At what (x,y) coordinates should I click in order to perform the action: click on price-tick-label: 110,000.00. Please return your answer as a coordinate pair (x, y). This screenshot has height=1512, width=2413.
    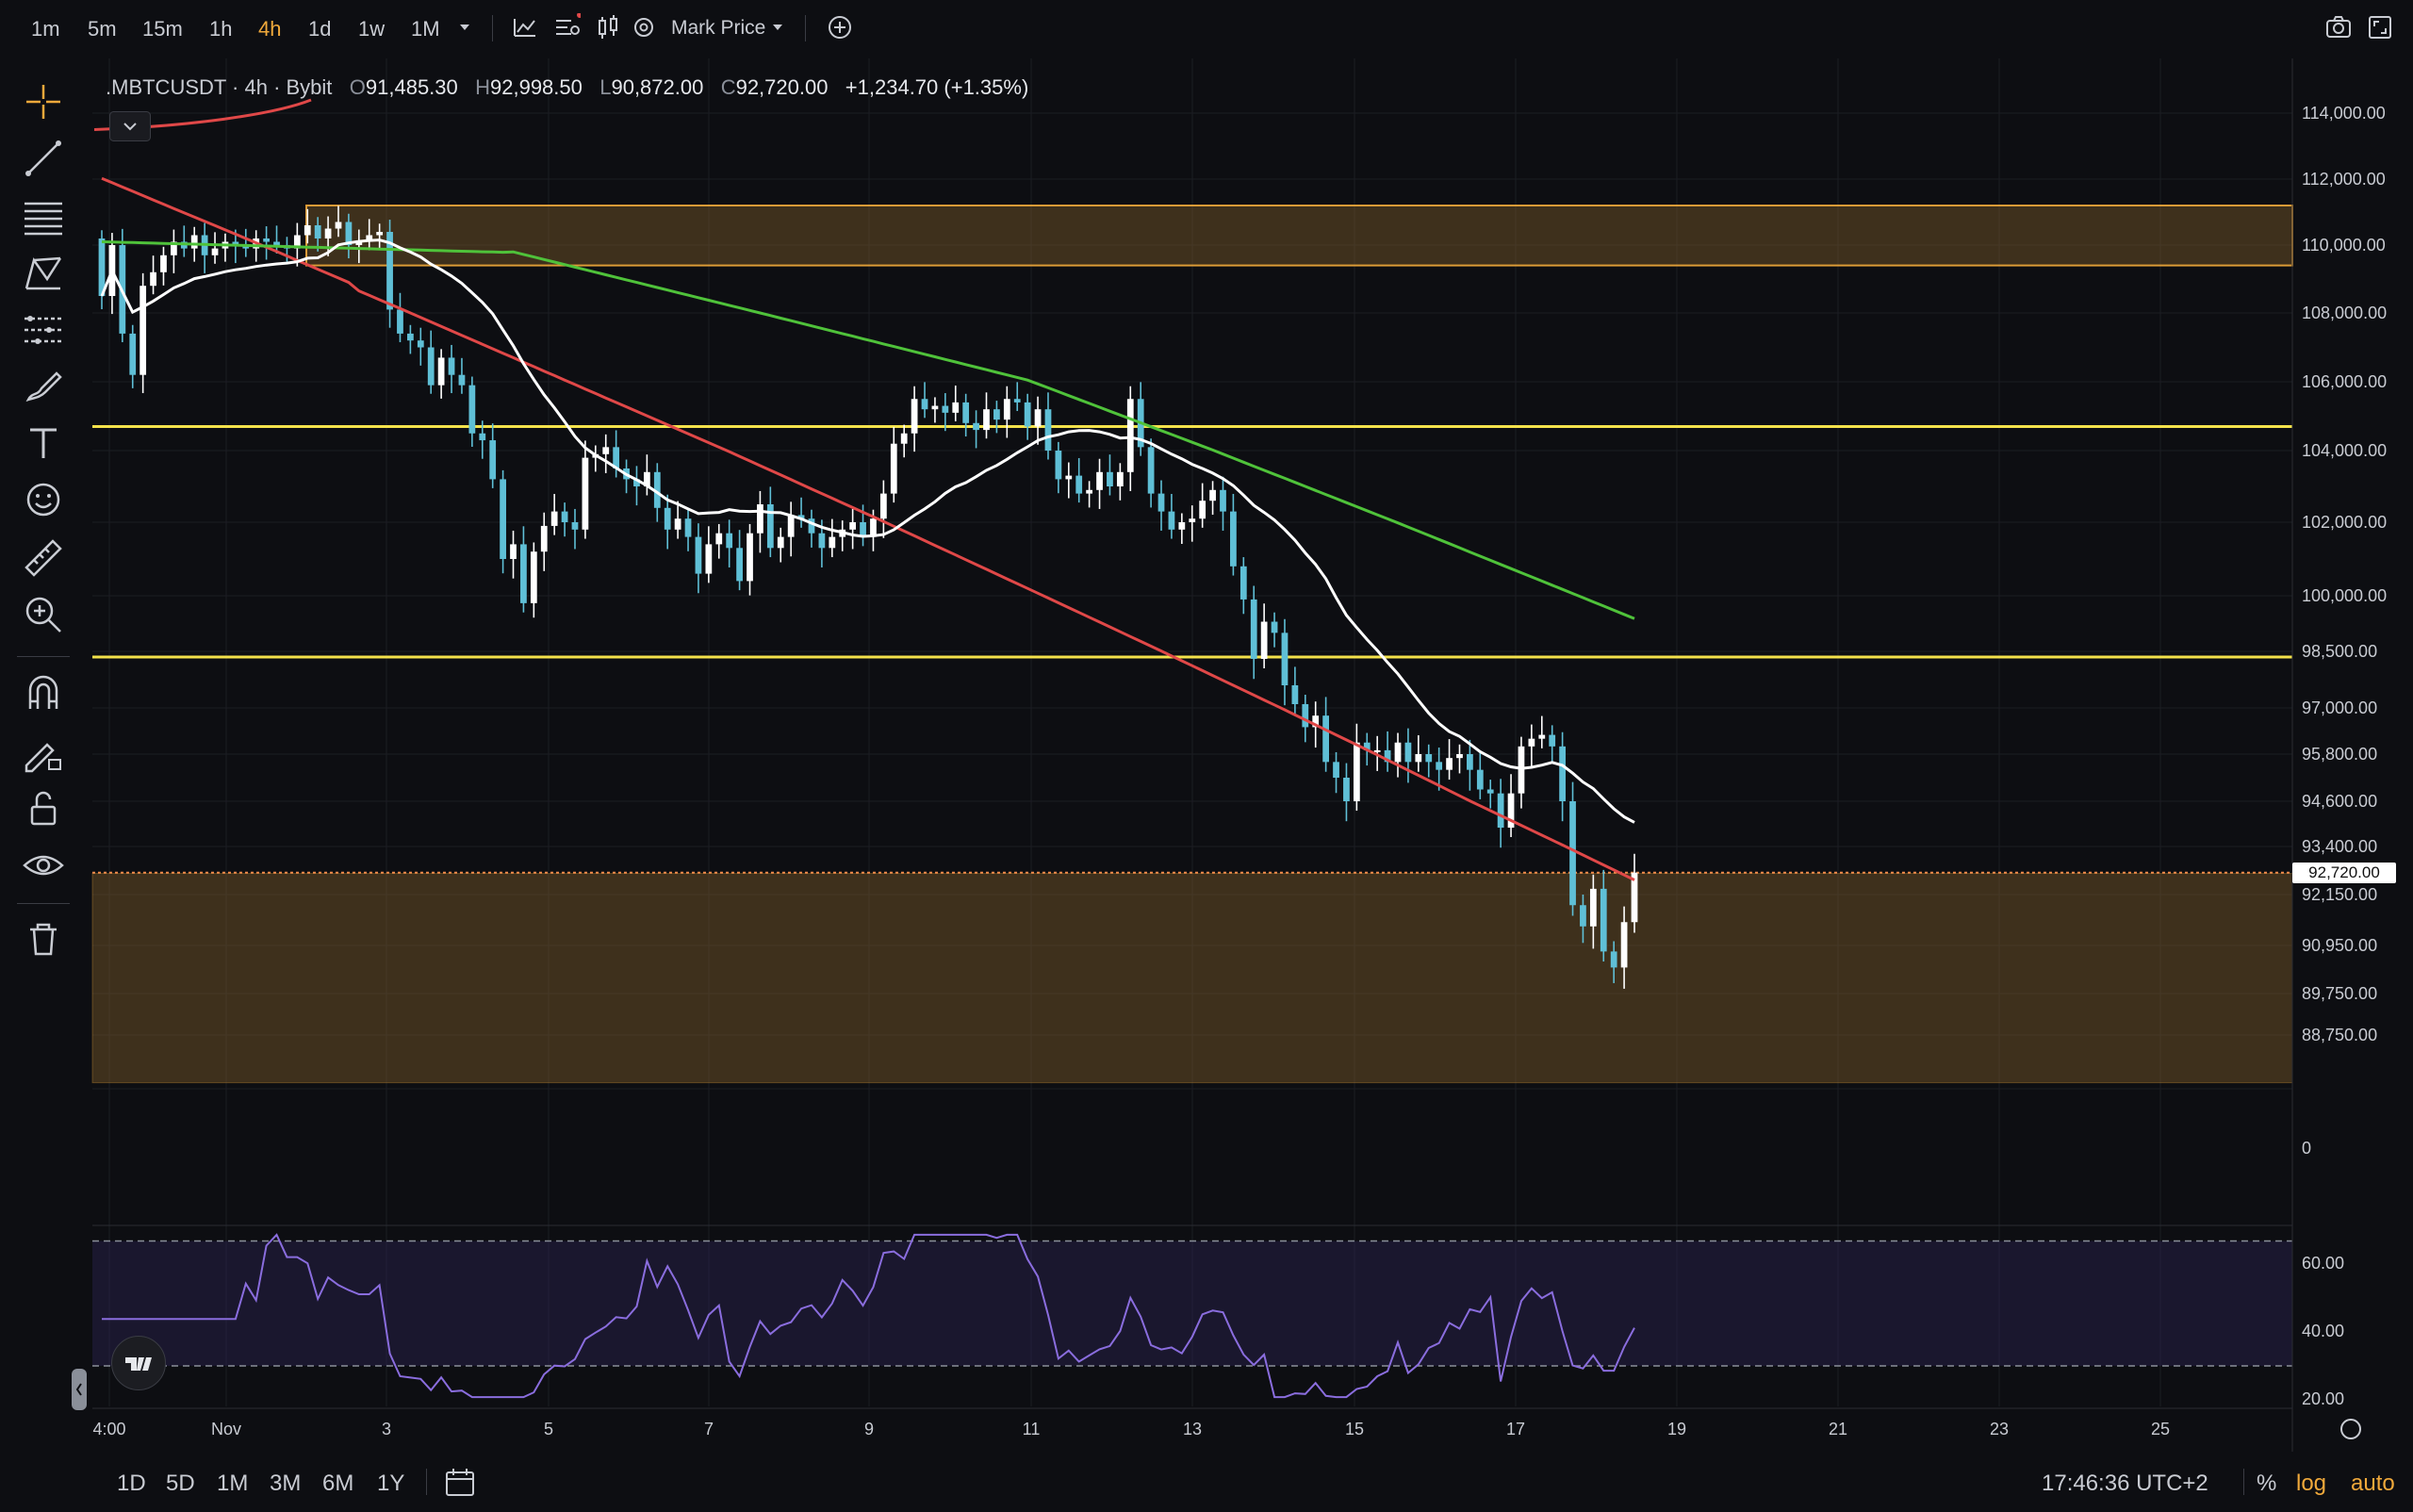
    Looking at the image, I should click on (2344, 245).